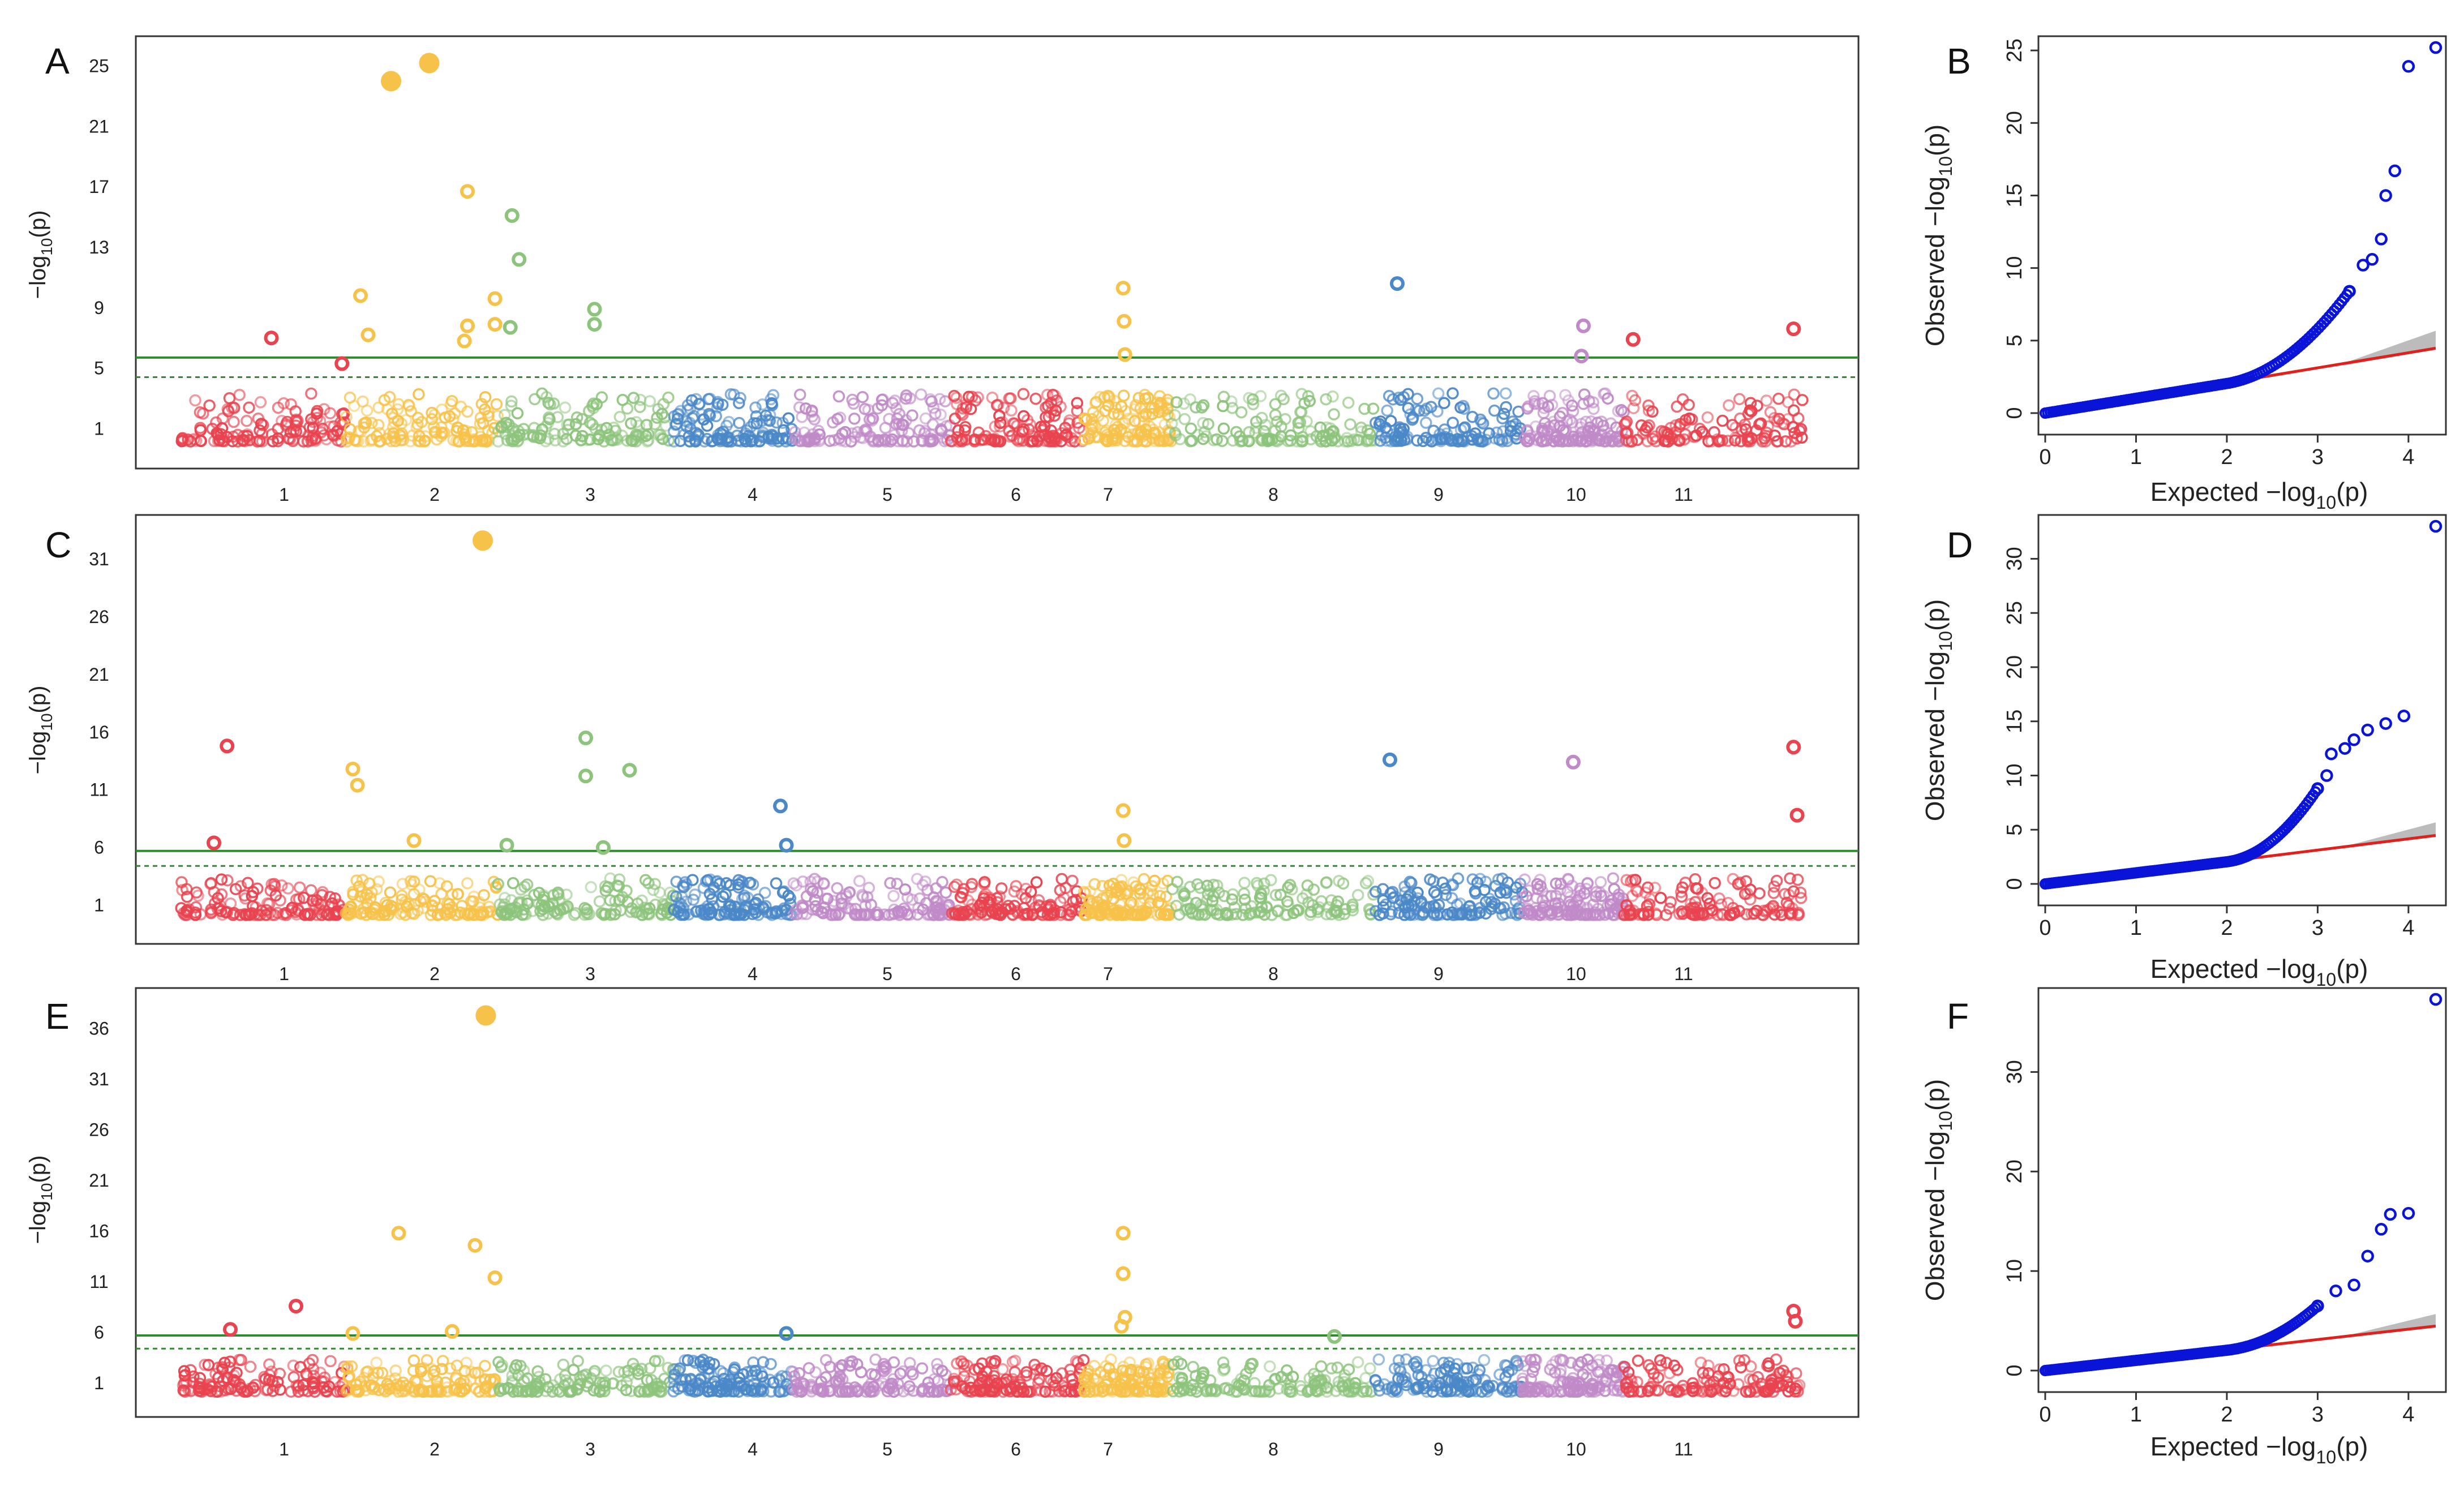 Image resolution: width=2464 pixels, height=1486 pixels. What do you see at coordinates (99, 905) in the screenshot?
I see `y-tick-label: 1` at bounding box center [99, 905].